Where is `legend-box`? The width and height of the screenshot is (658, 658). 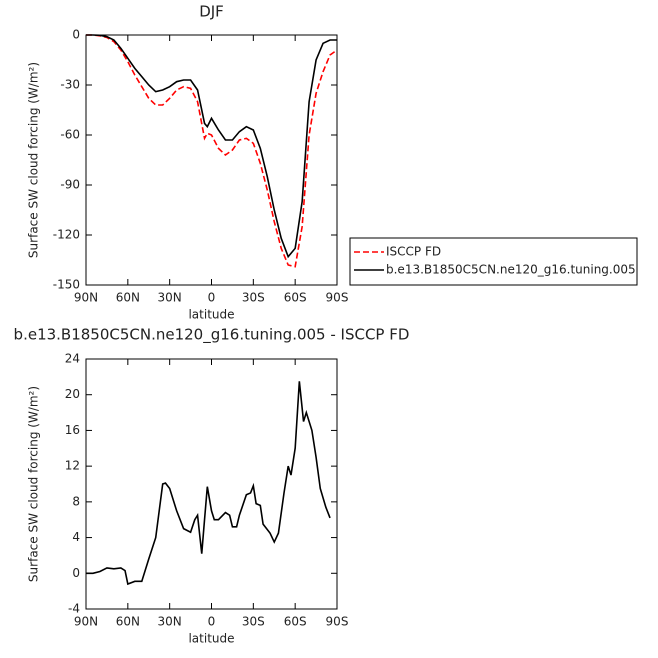
legend-box is located at coordinates (493, 261).